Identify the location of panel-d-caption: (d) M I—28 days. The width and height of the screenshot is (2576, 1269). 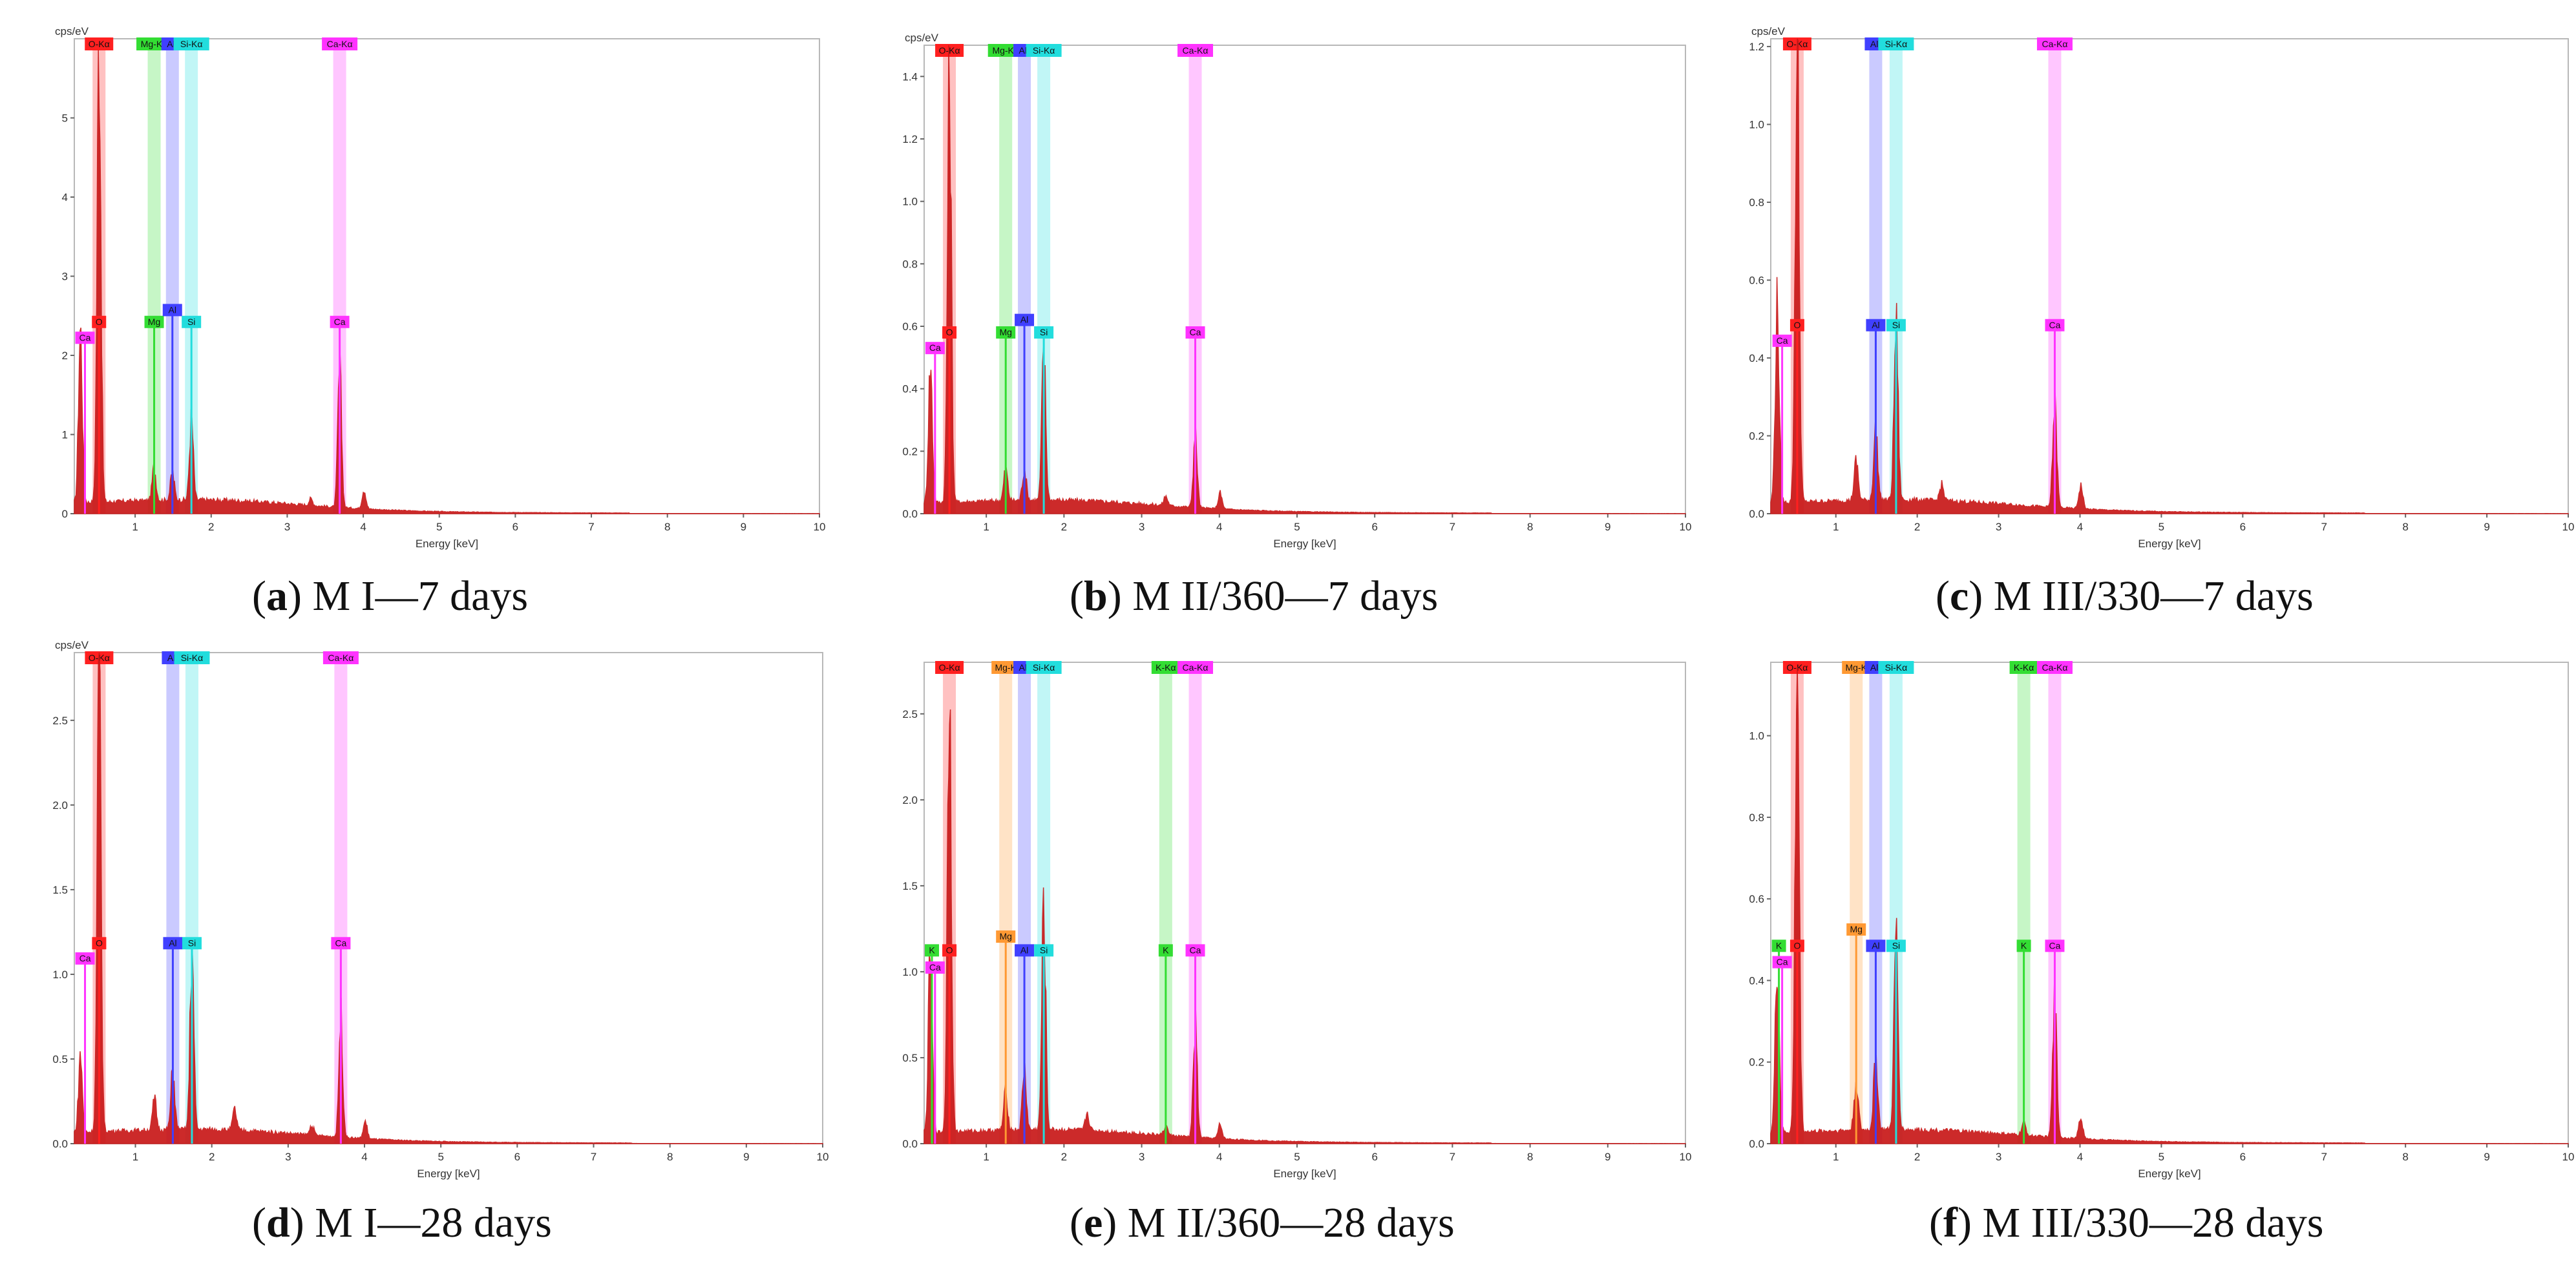
(402, 1222).